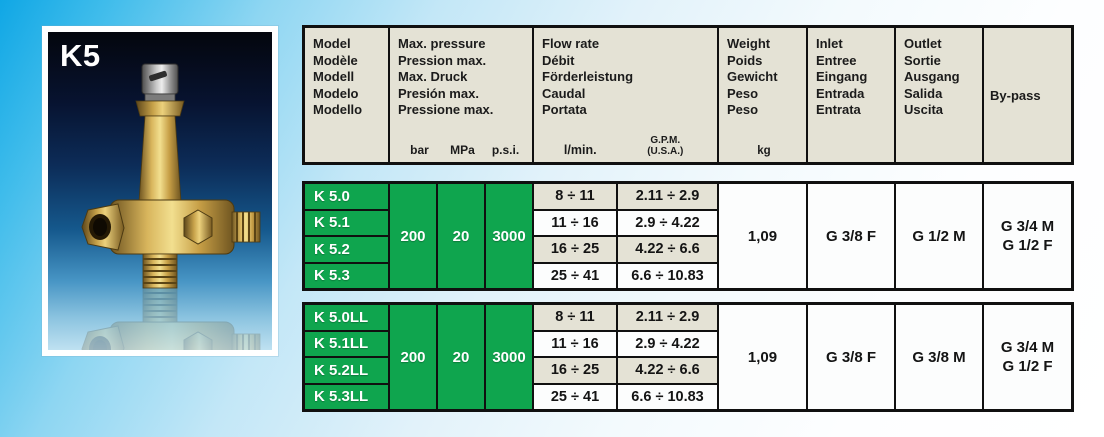 The image size is (1104, 437). I want to click on unit-gpm: G.P.M. (U.S.A.), so click(666, 146).